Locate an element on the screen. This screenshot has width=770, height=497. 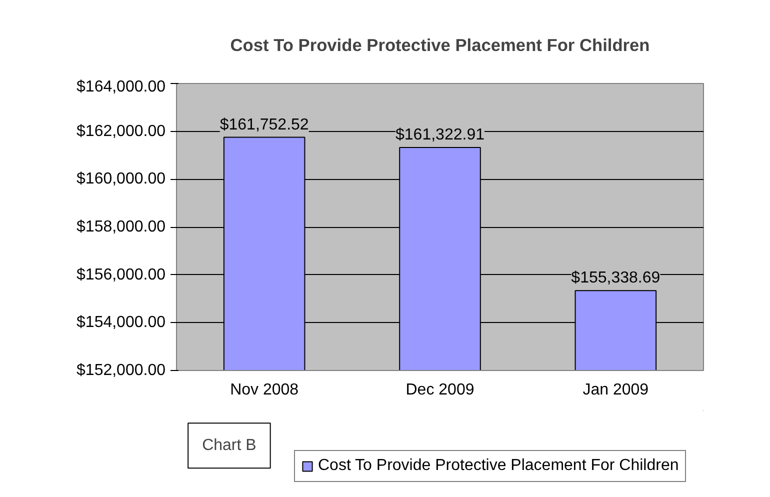
data-label: $161,322.91 is located at coordinates (440, 135).